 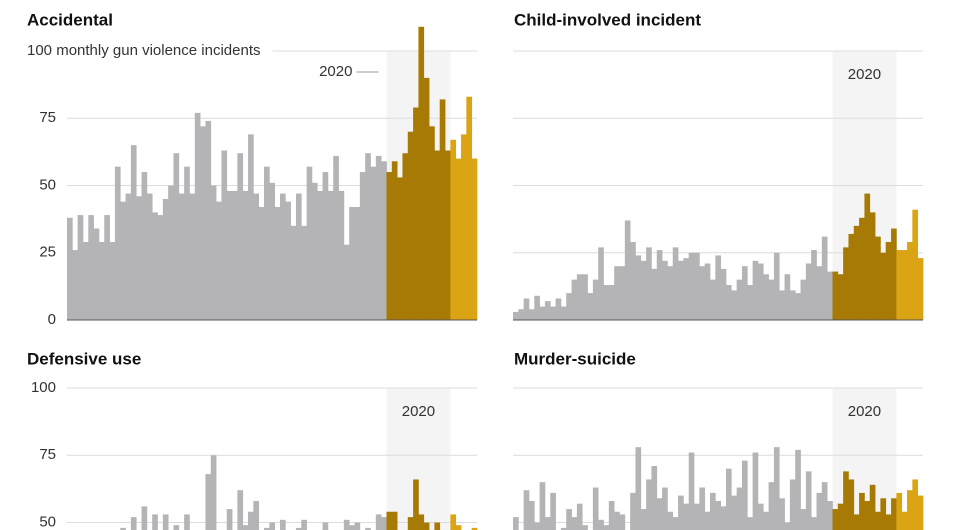 What do you see at coordinates (84, 358) in the screenshot?
I see `chart-title: Defensive use` at bounding box center [84, 358].